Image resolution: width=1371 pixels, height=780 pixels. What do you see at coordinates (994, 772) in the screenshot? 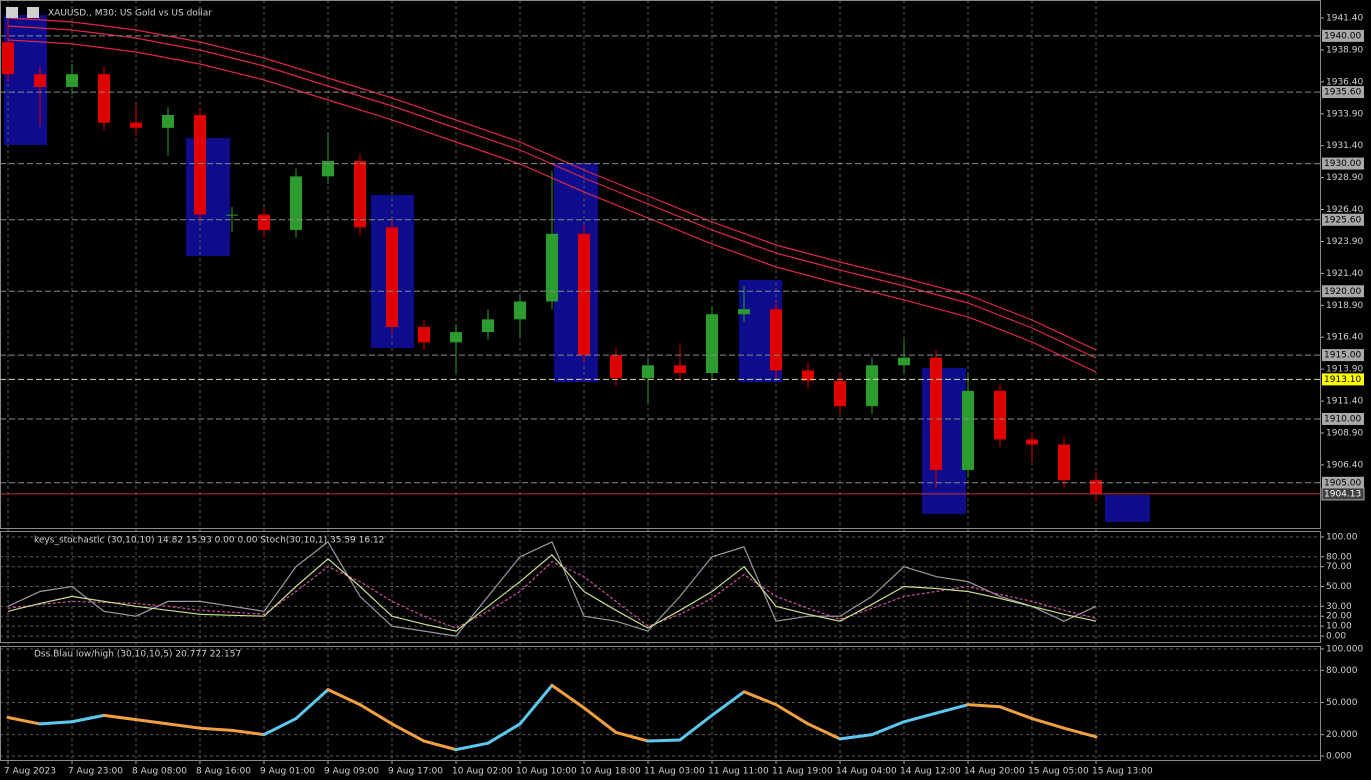
I see `x-tick-label: 14 Aug 20:00` at bounding box center [994, 772].